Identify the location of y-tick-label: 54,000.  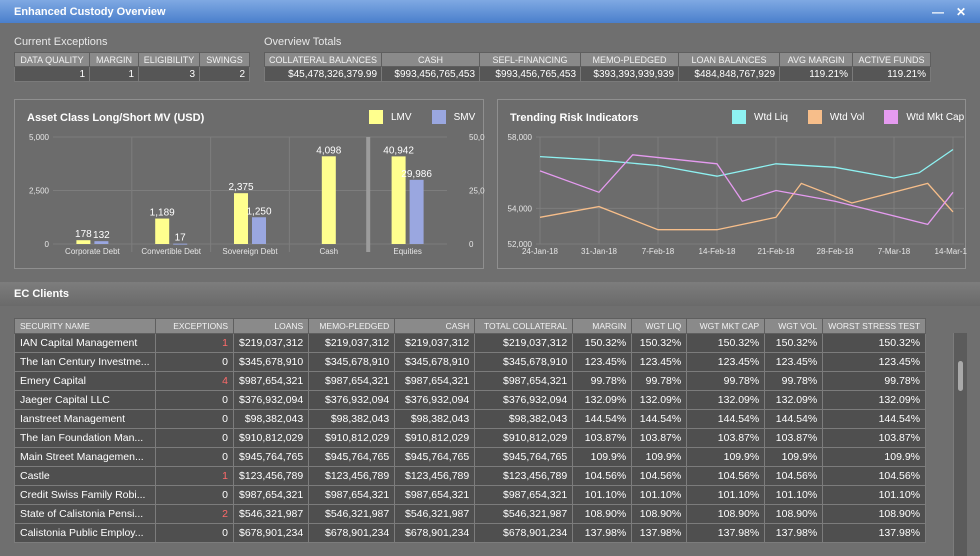
(520, 208).